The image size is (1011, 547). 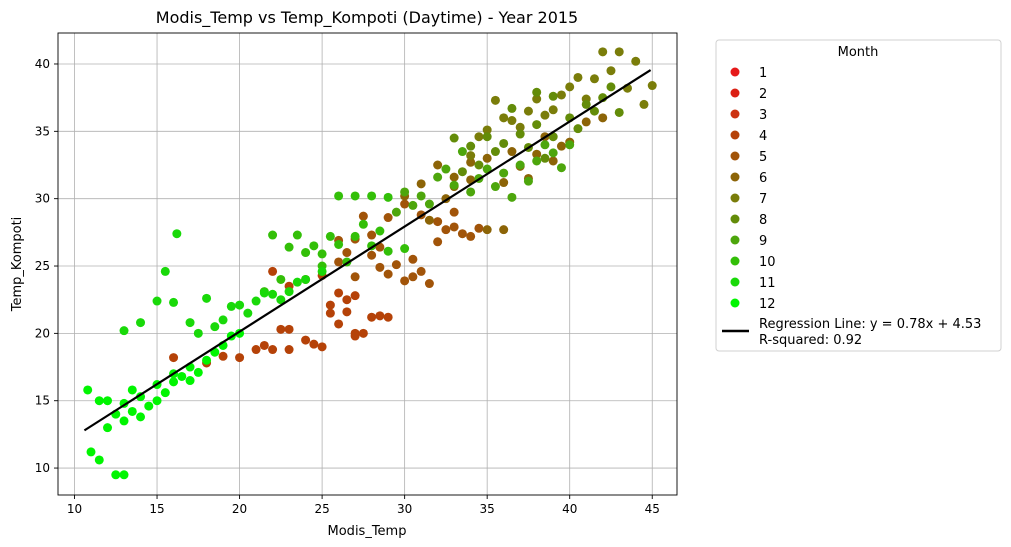 What do you see at coordinates (763, 241) in the screenshot?
I see `legend-label: 9` at bounding box center [763, 241].